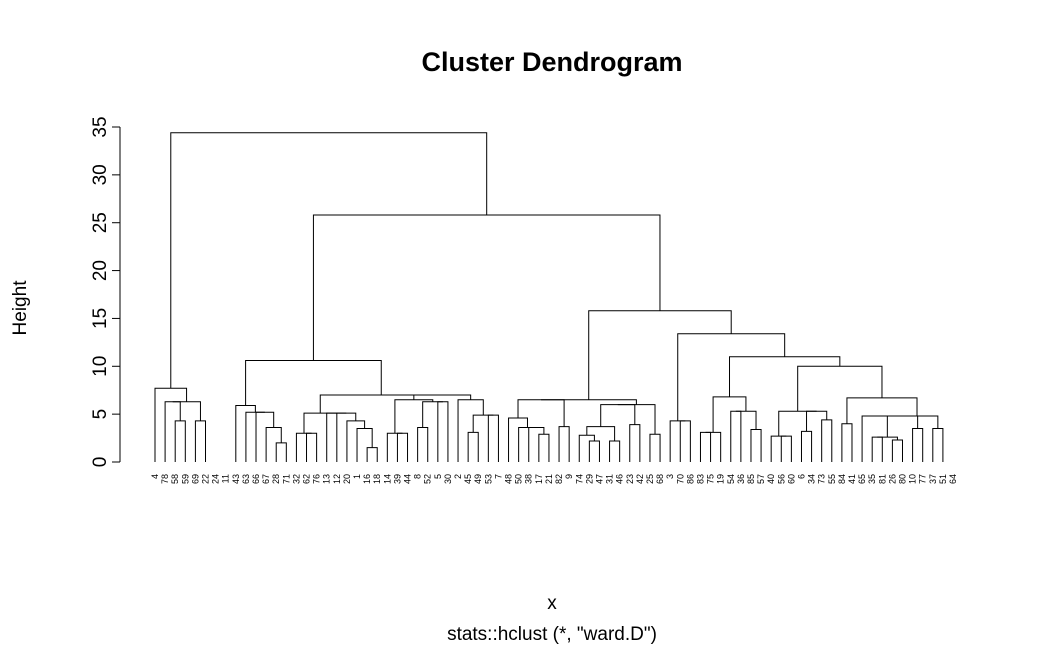 Image resolution: width=1050 pixels, height=648 pixels. What do you see at coordinates (266, 479) in the screenshot?
I see `leaf-label: 67` at bounding box center [266, 479].